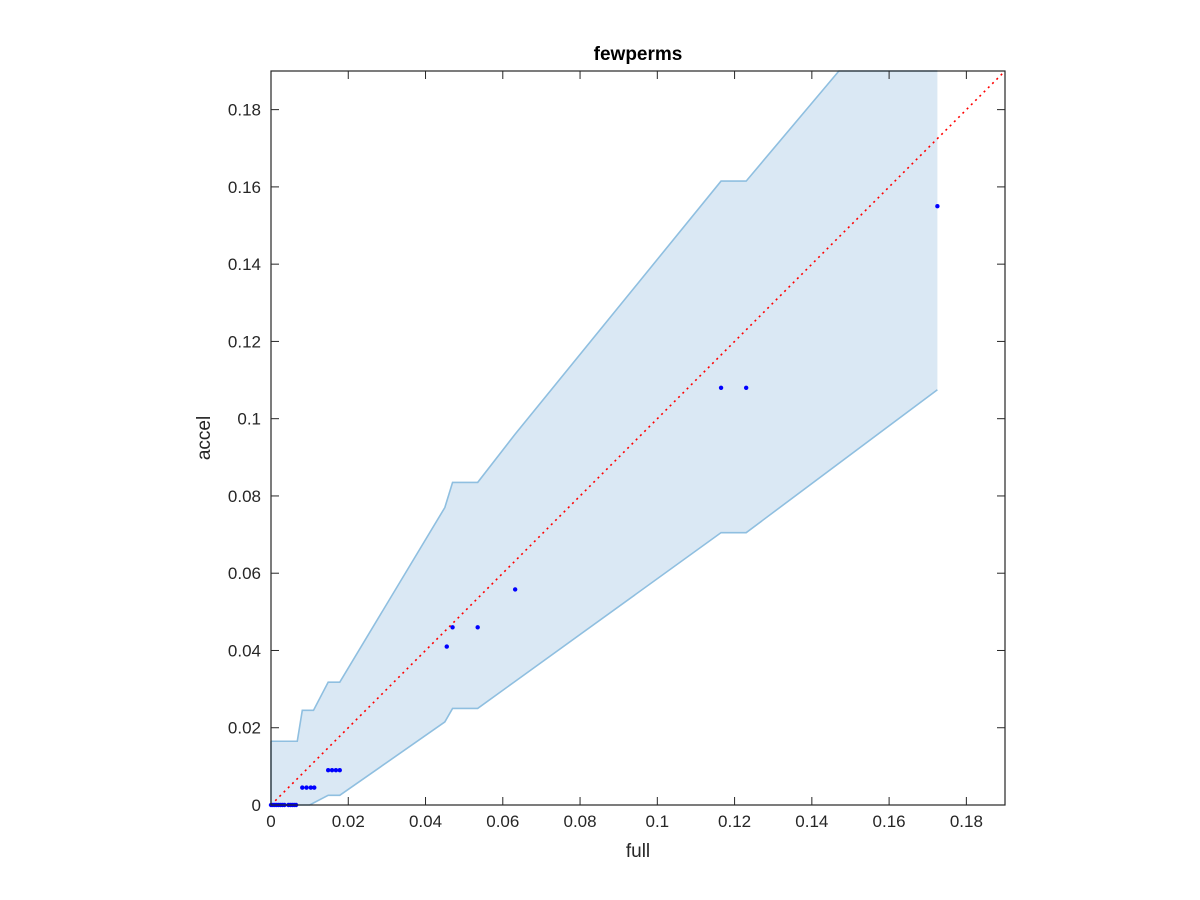  Describe the element at coordinates (244, 573) in the screenshot. I see `y-tick-label: 0.06` at that location.